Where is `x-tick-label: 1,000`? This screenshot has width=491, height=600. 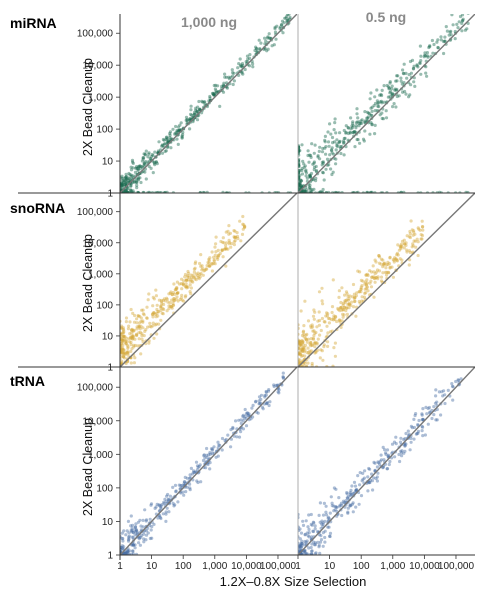
x-tick-label: 1,000 is located at coordinates (392, 566).